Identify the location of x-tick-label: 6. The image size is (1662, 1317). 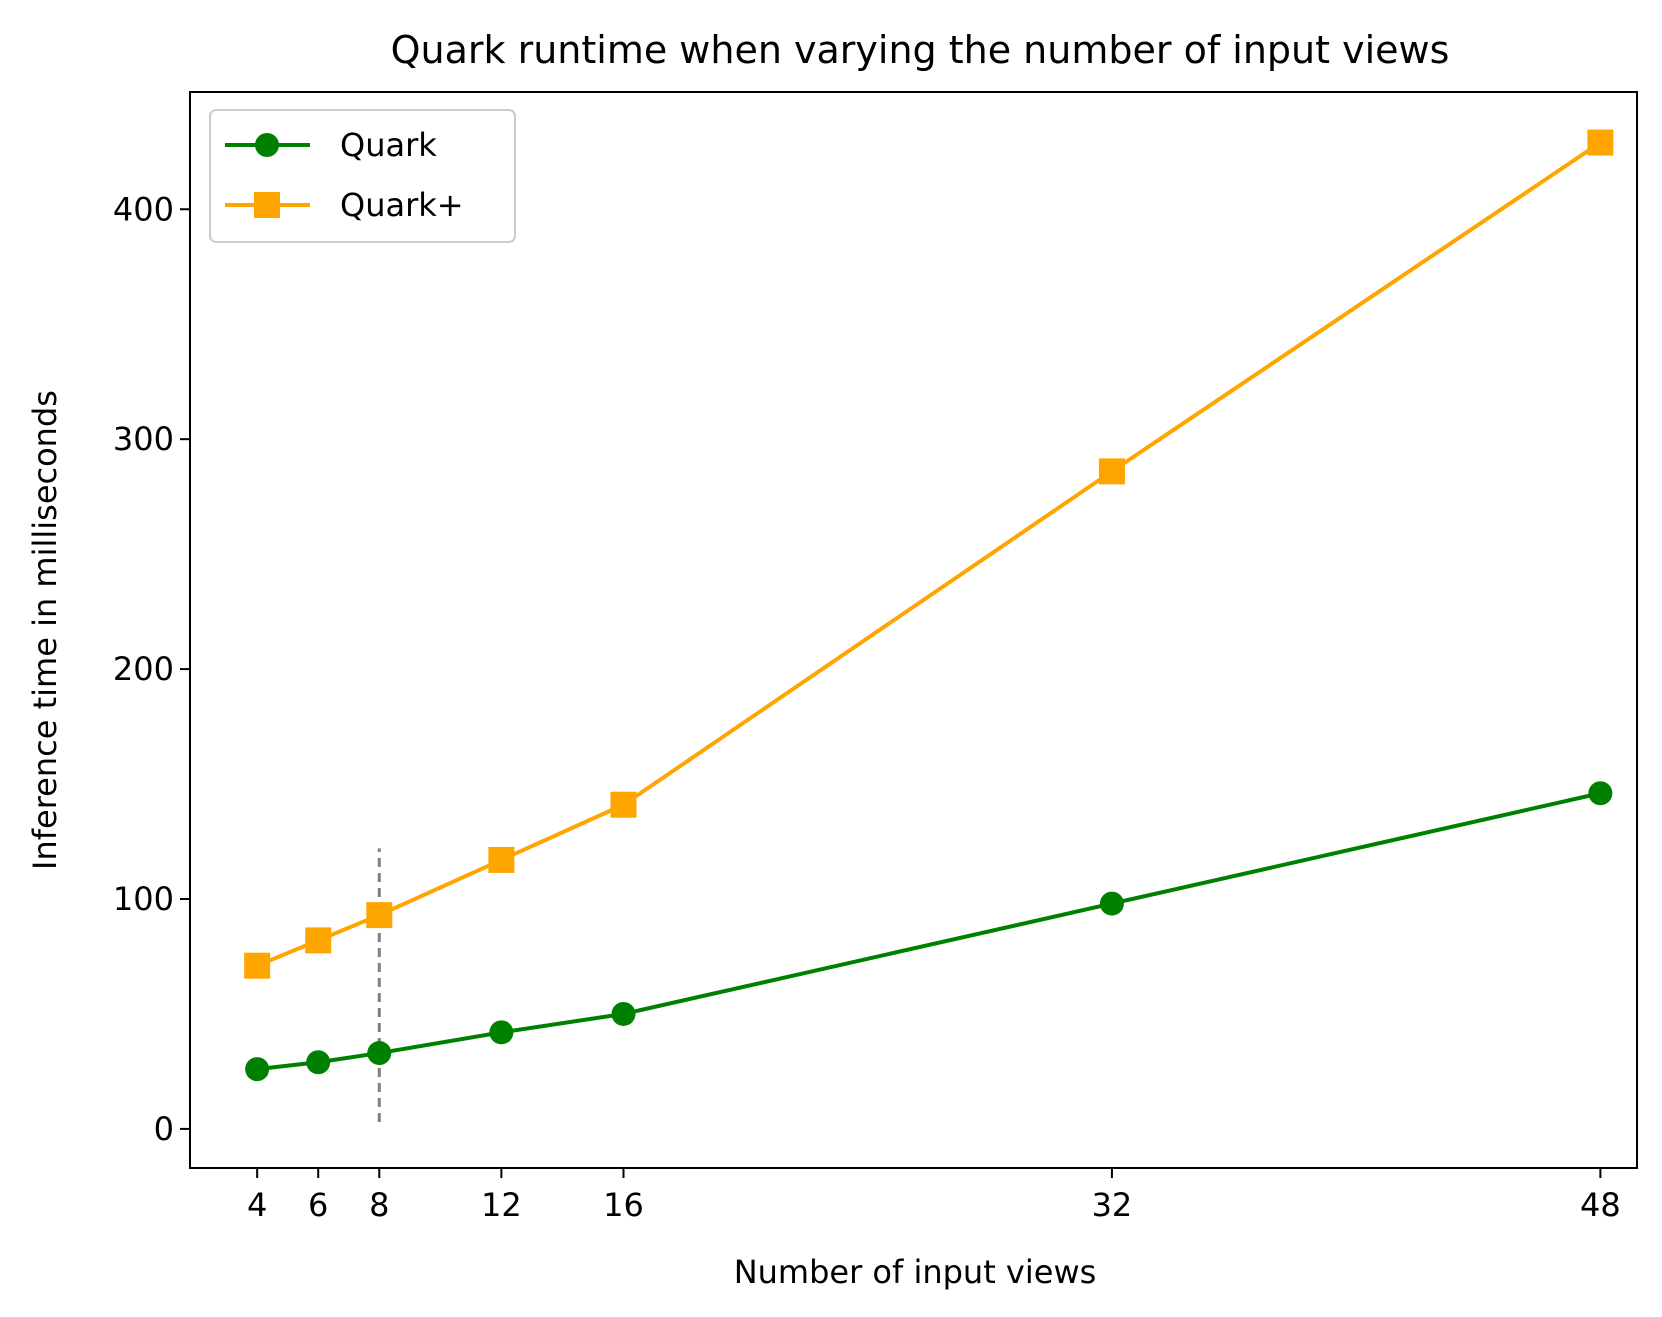
(318, 1205).